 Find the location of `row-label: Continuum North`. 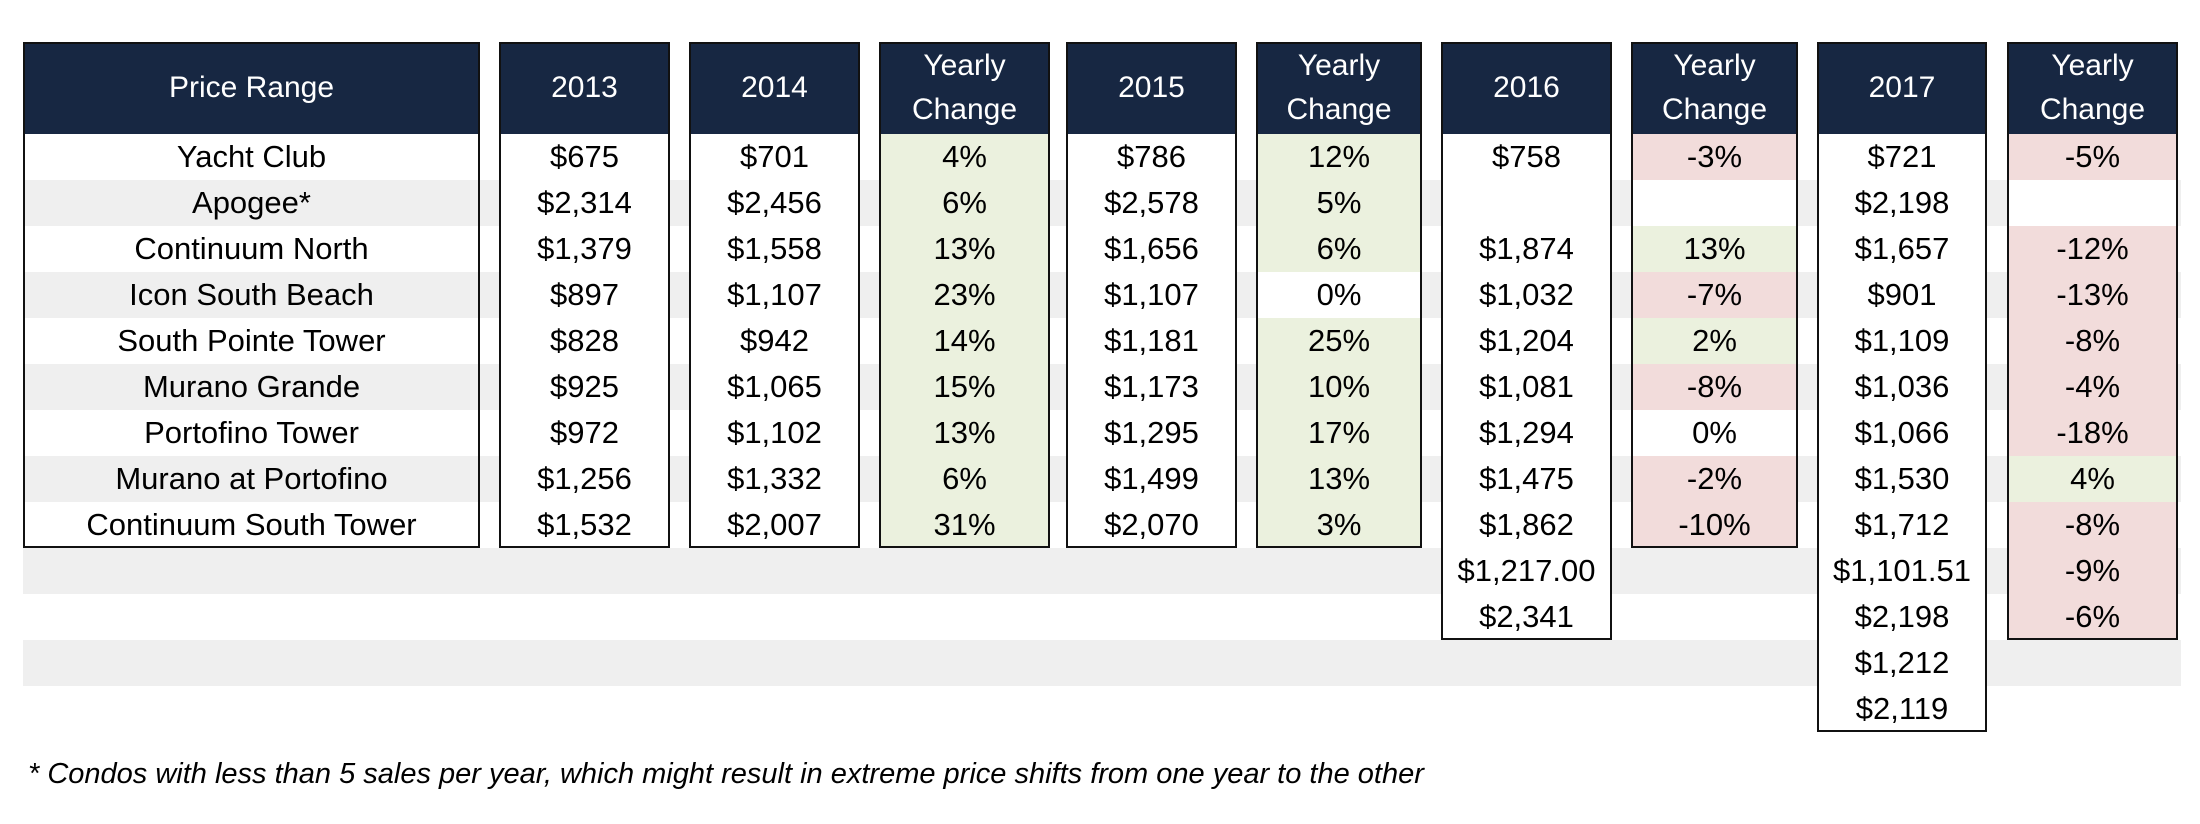

row-label: Continuum North is located at coordinates (251, 248).